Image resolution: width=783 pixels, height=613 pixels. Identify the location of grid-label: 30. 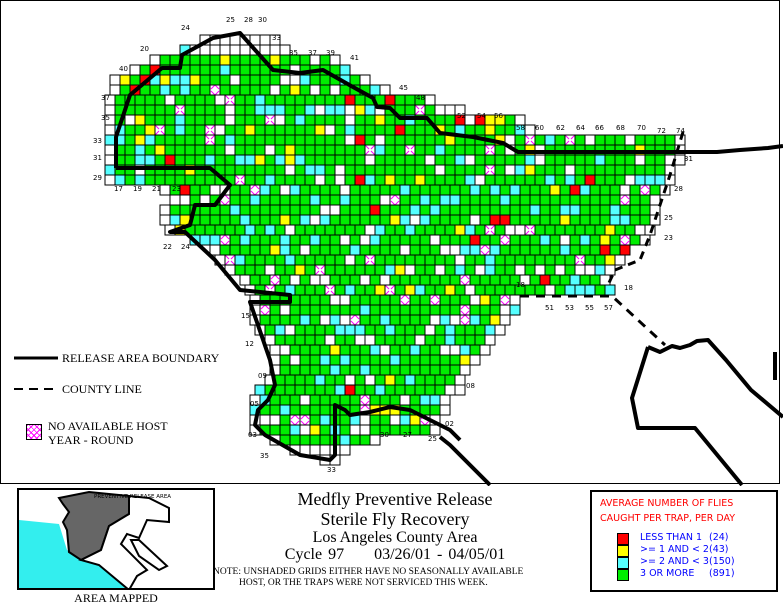
(262, 20).